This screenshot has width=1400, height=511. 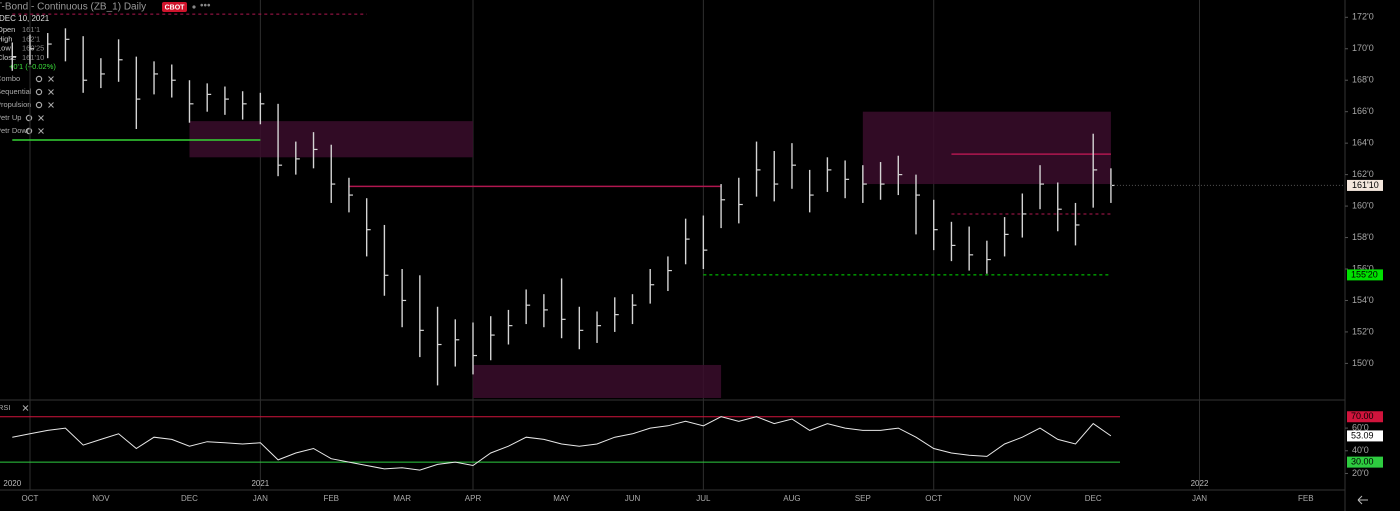 What do you see at coordinates (1363, 143) in the screenshot?
I see `y-tick-label: 164'0` at bounding box center [1363, 143].